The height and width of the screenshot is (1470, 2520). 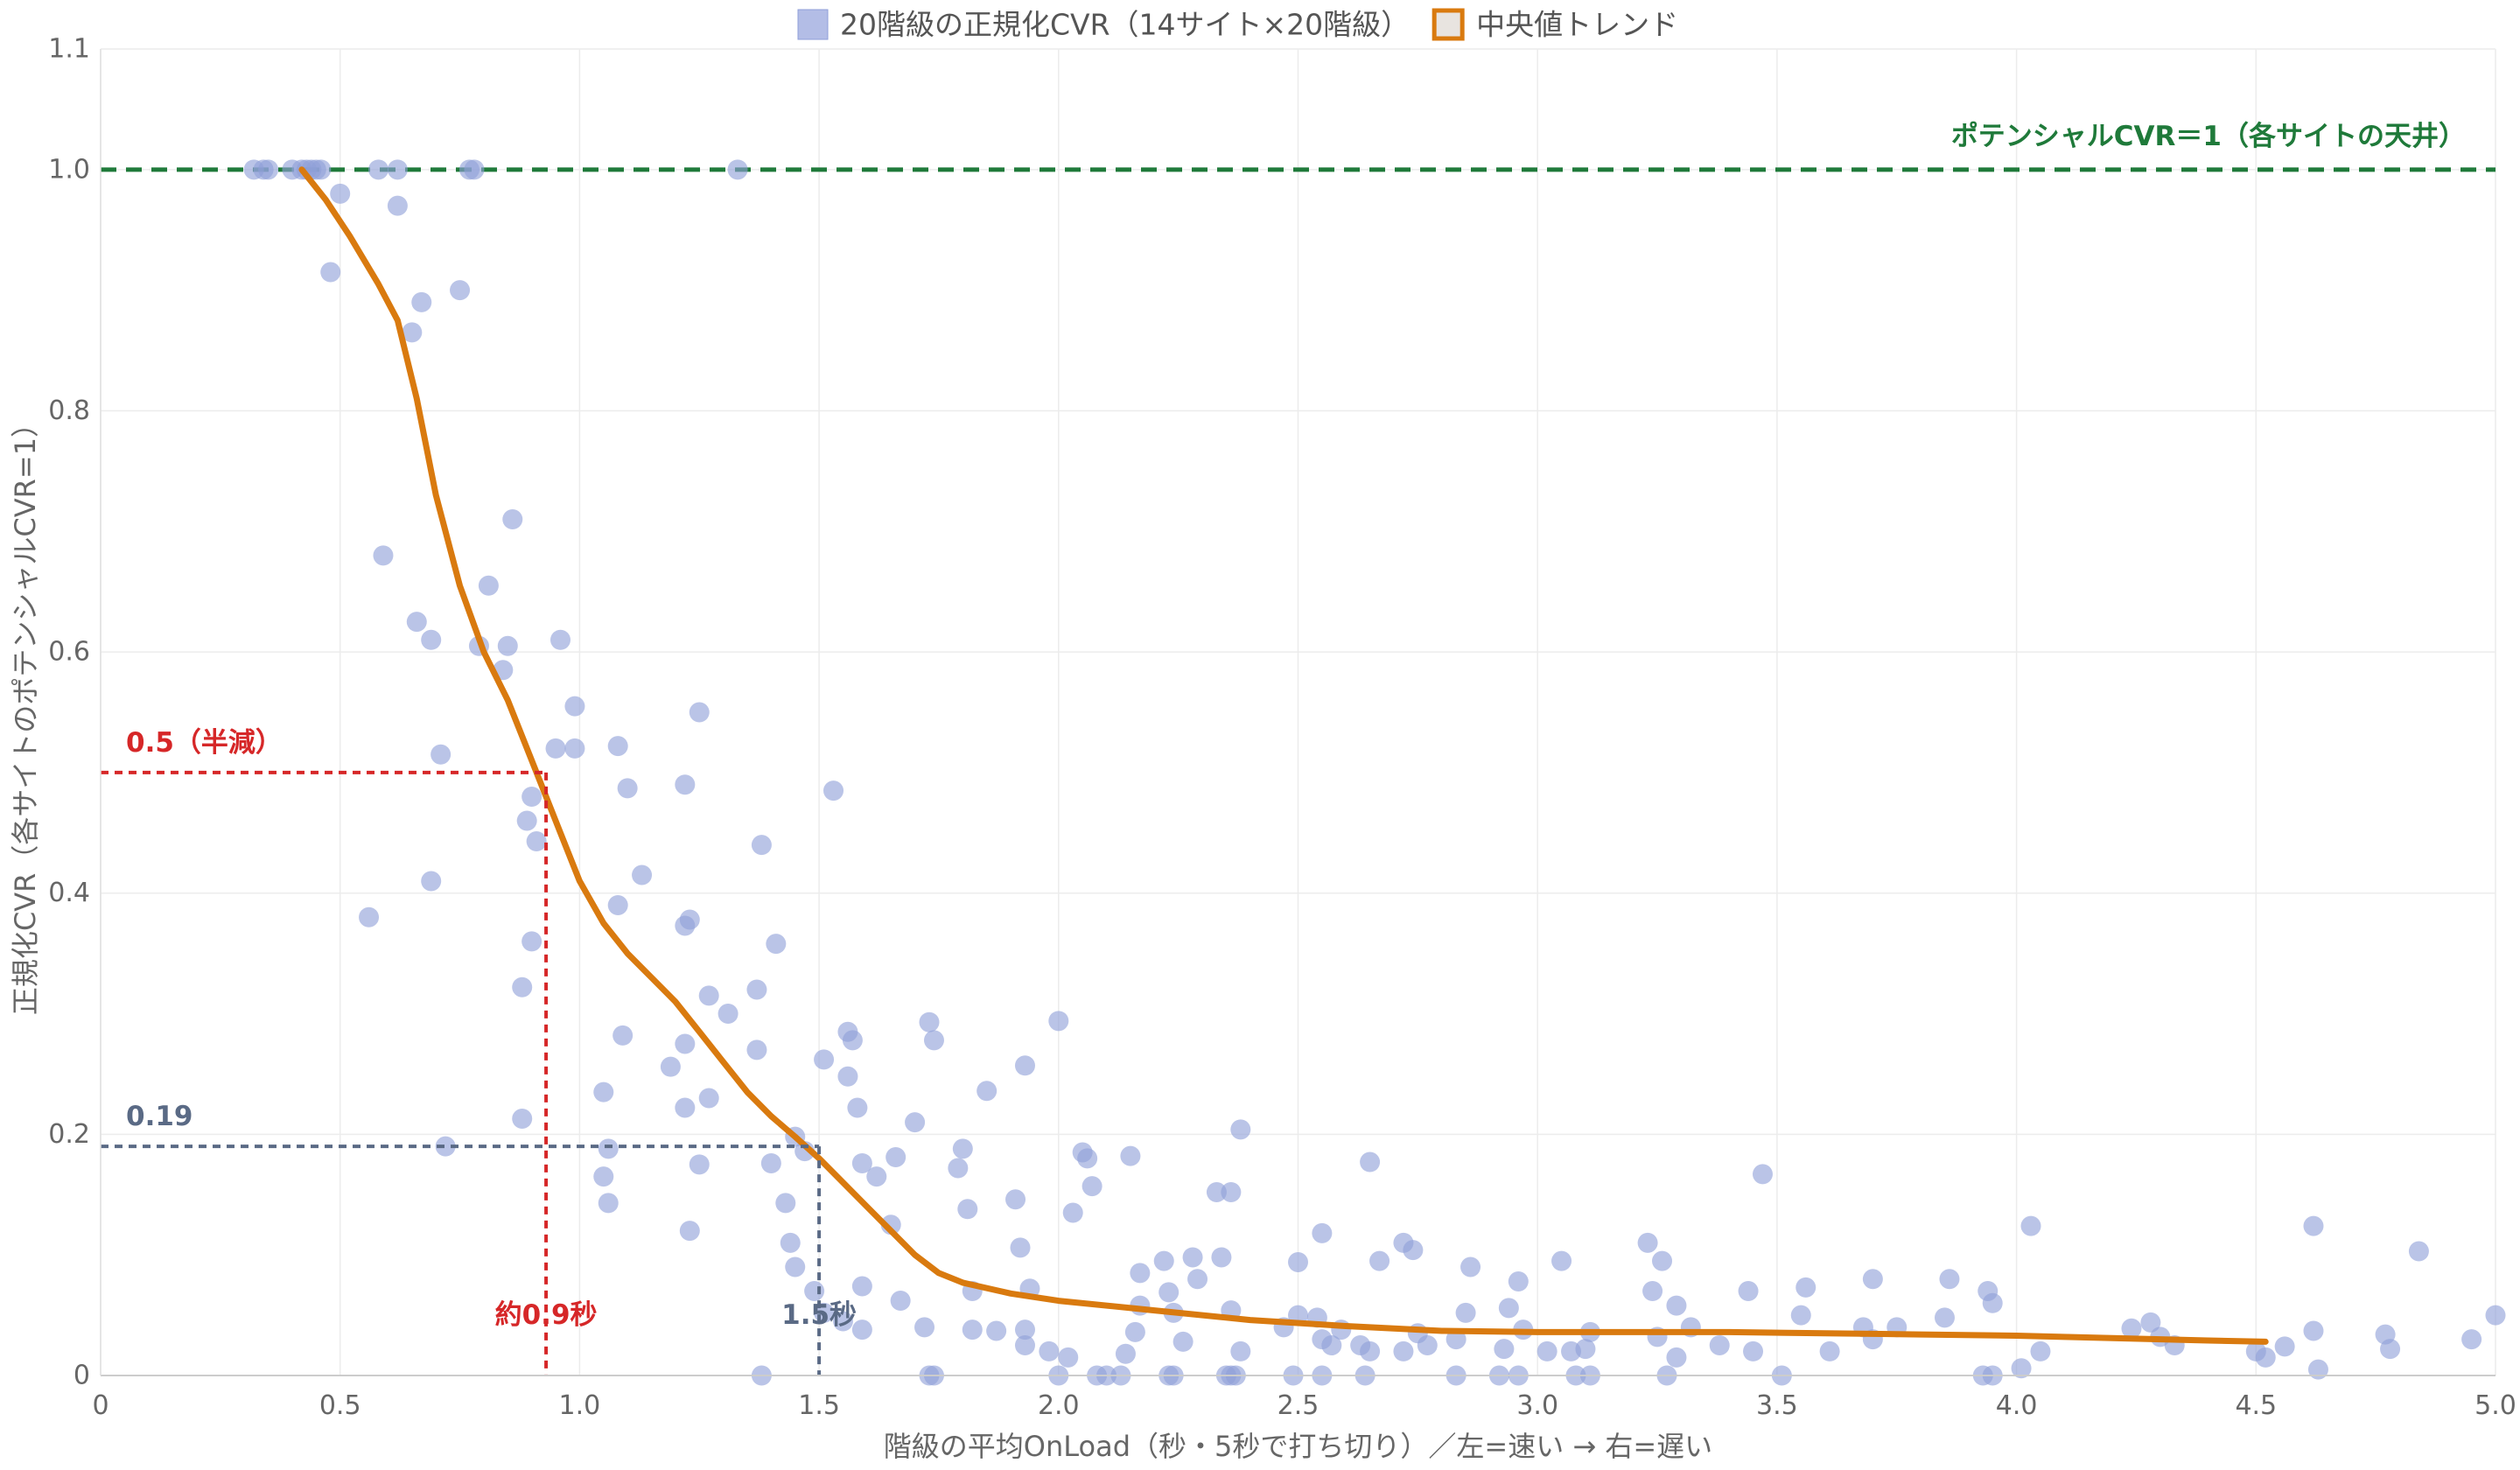 I want to click on y-tick-label: 0.2, so click(x=69, y=1134).